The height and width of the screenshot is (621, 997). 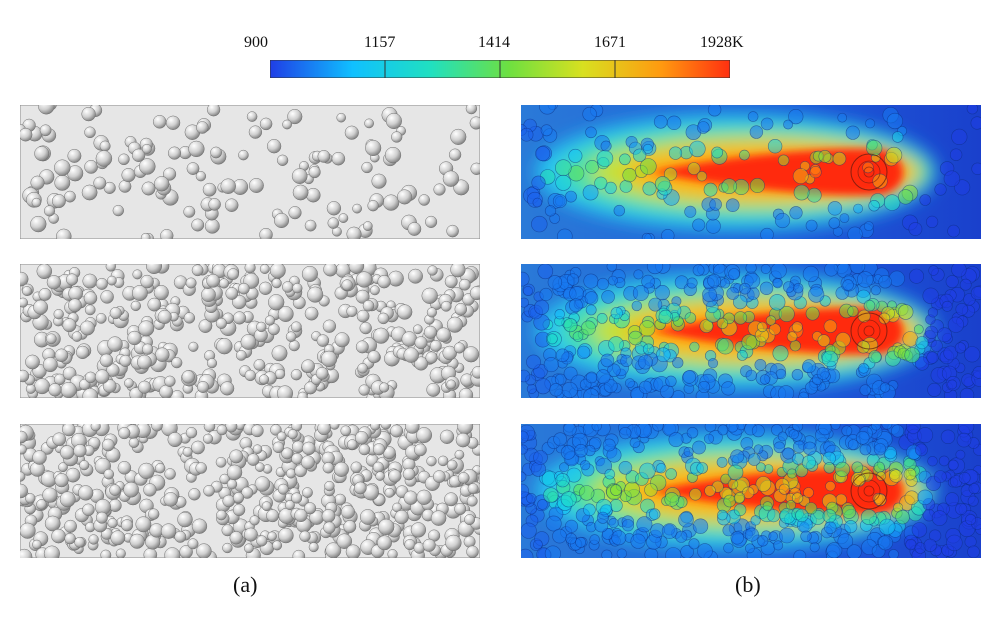 I want to click on colorbar-tick-label-1157: 1157, so click(x=380, y=42).